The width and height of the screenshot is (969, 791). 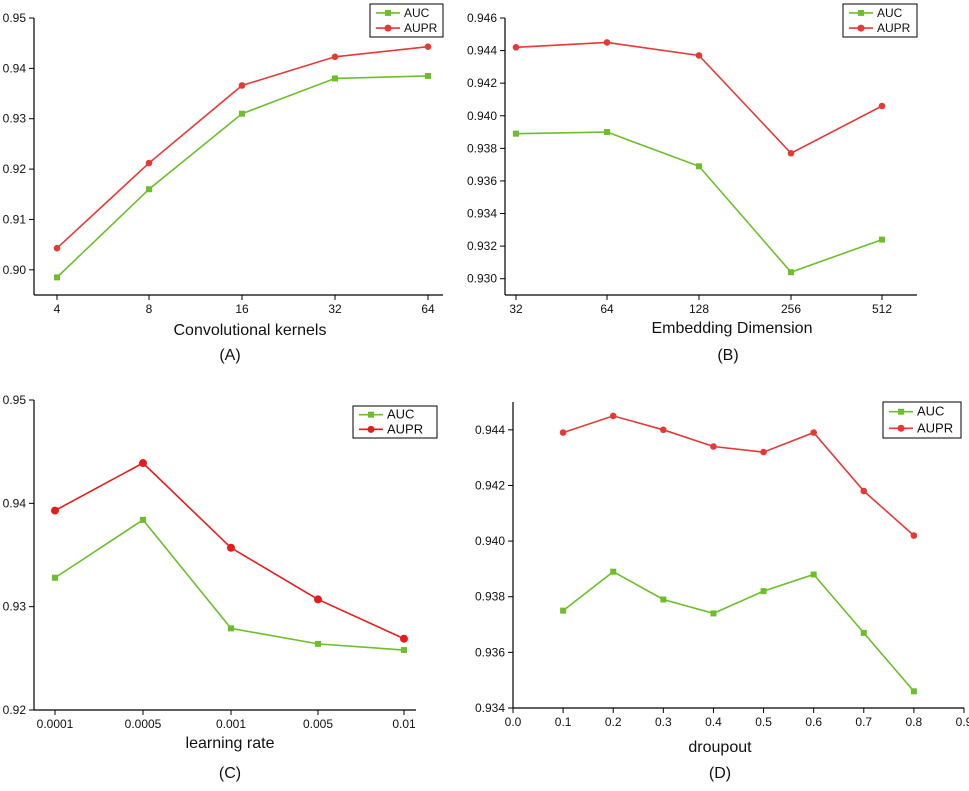 I want to click on y-tick-label: 0.936, so click(x=490, y=652).